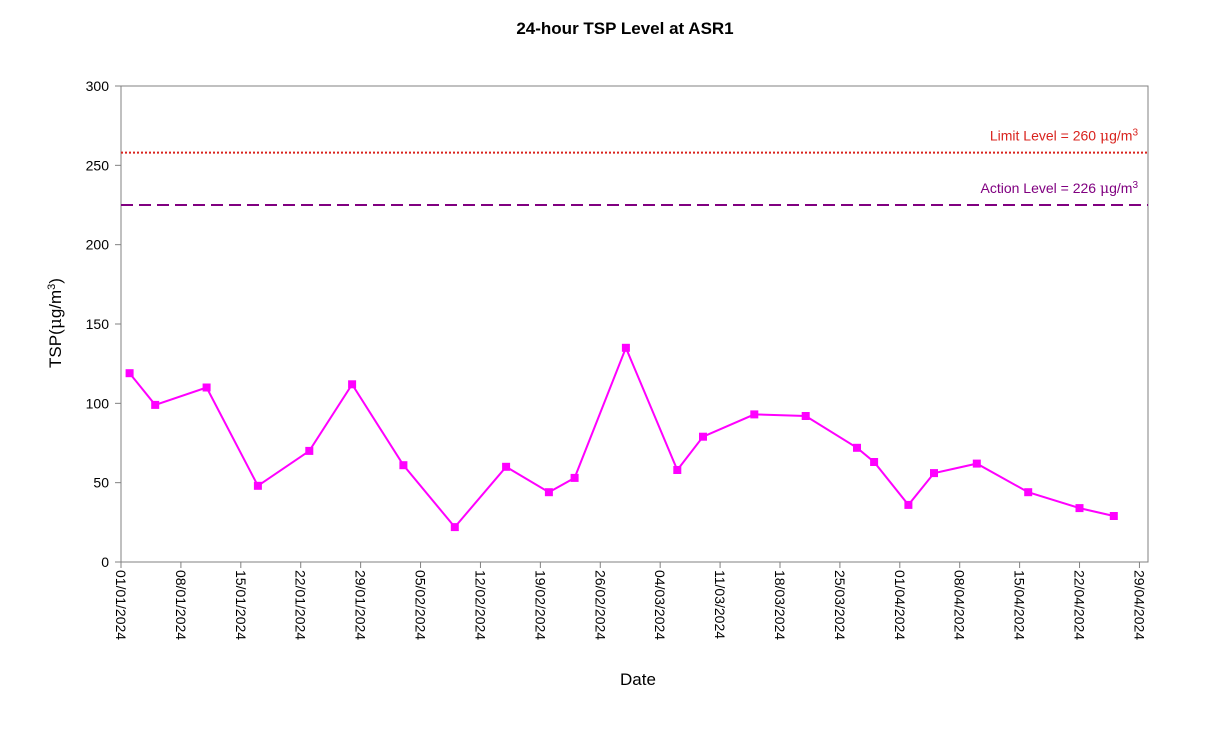  I want to click on x-tick-label: 11/03/2024, so click(720, 604).